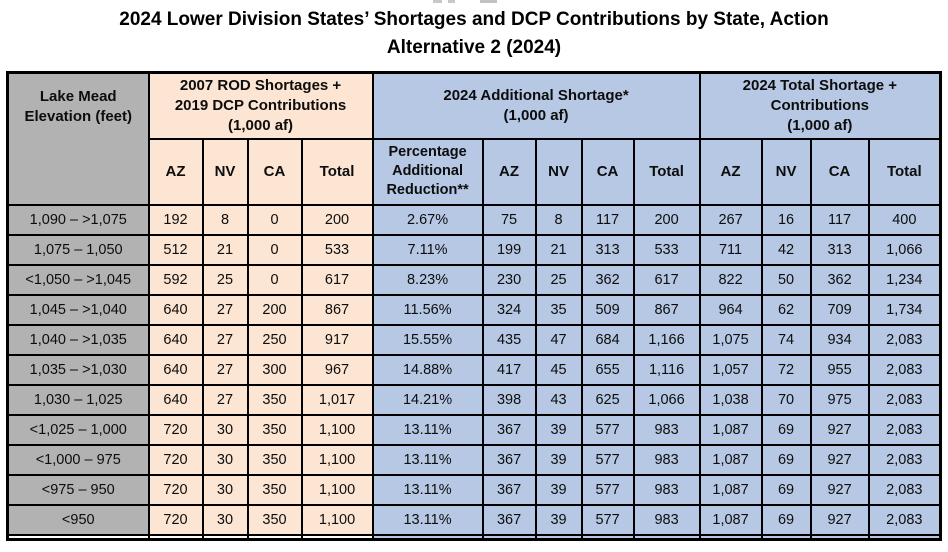 This screenshot has width=948, height=552. I want to click on value-cell: 313, so click(607, 249).